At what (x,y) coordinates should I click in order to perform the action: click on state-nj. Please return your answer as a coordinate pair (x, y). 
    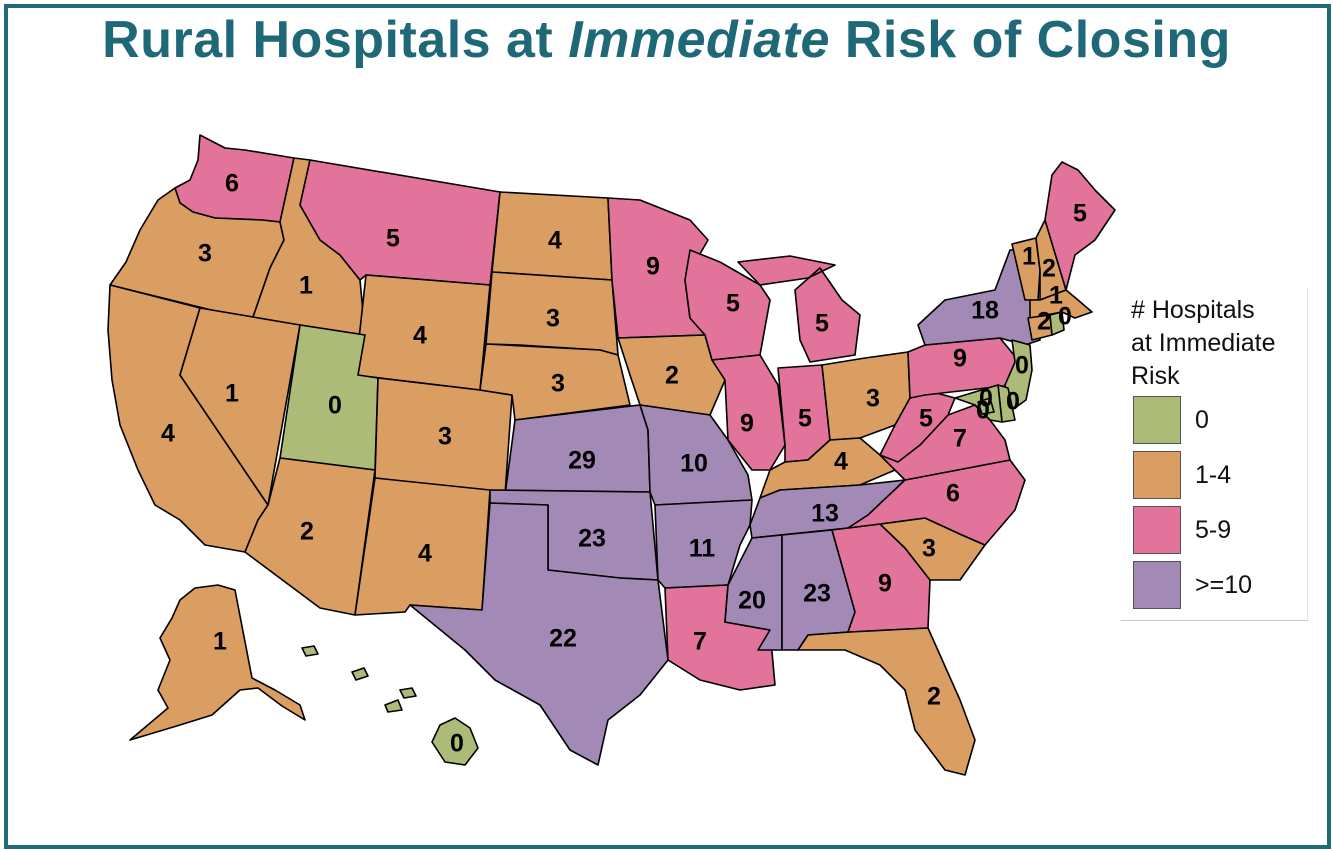
    Looking at the image, I should click on (1018, 375).